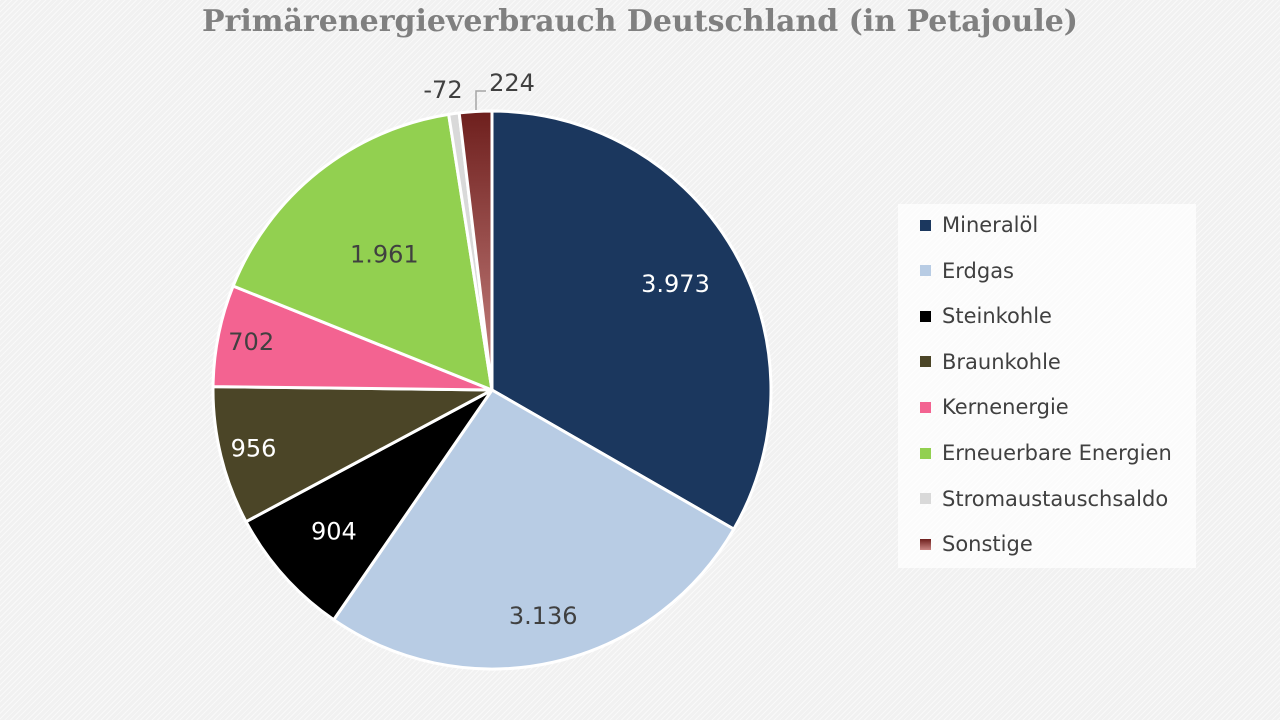 The width and height of the screenshot is (1280, 720). I want to click on data-label-stromaustauschsaldo: -72, so click(442, 90).